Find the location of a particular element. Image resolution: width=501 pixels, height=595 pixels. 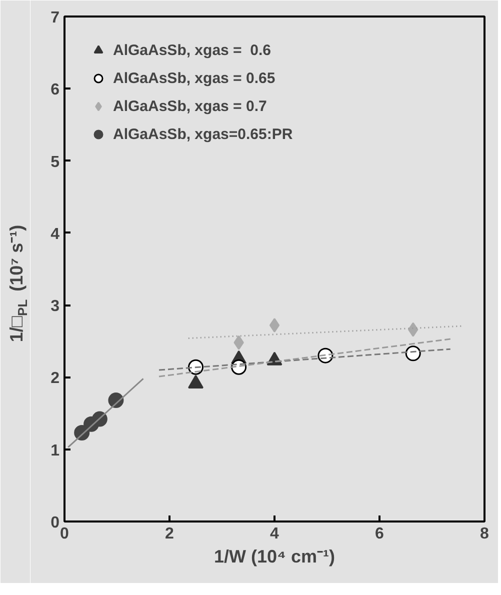

y-tick-label: 4 is located at coordinates (55, 234).